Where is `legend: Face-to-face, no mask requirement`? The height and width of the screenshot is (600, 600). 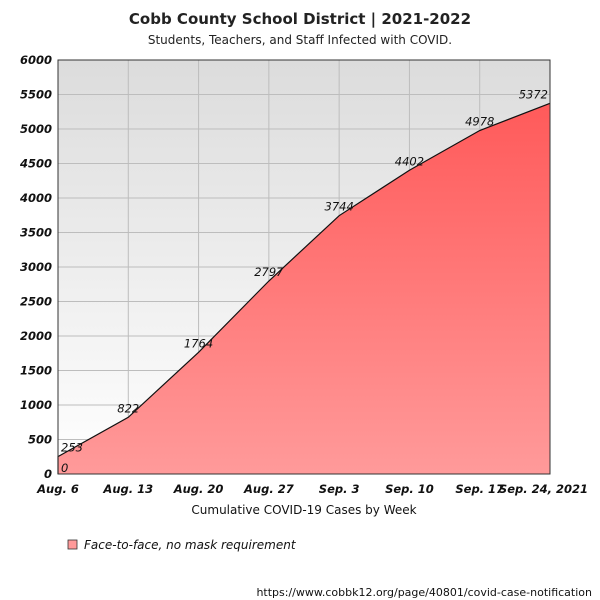
legend: Face-to-face, no mask requirement is located at coordinates (182, 545).